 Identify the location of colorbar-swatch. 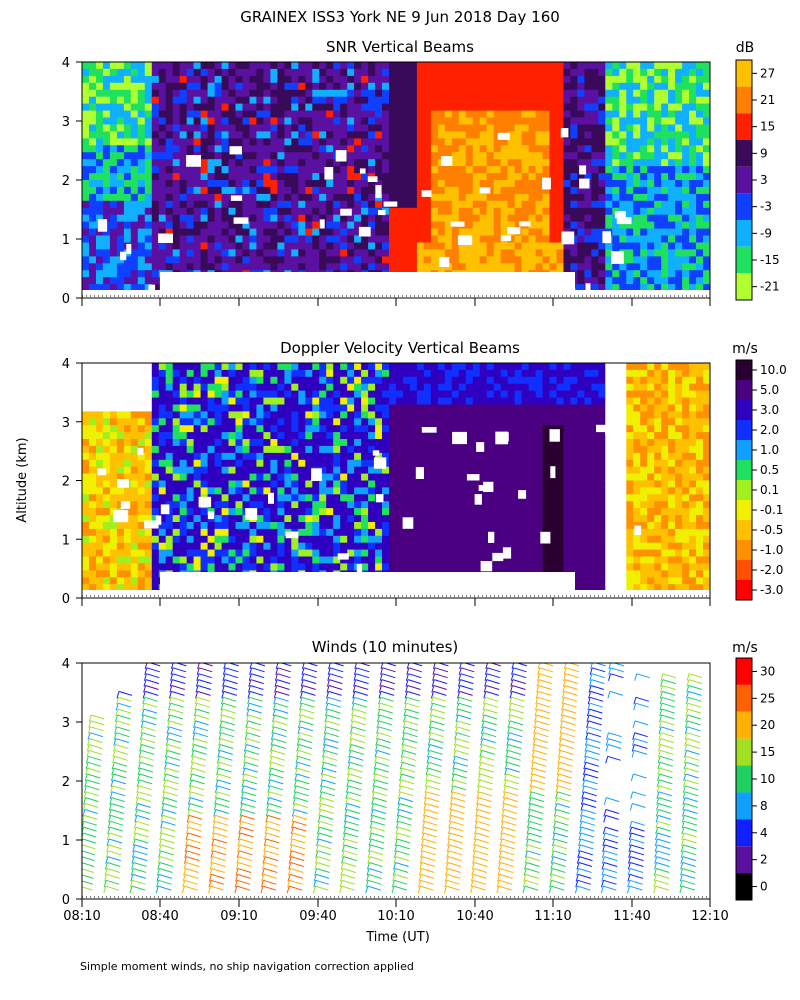
(744, 126).